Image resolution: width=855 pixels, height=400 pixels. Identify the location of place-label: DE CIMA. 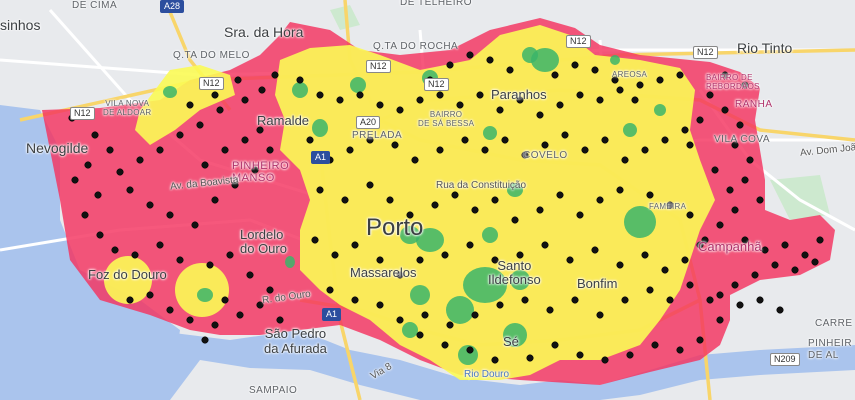
(95, 5).